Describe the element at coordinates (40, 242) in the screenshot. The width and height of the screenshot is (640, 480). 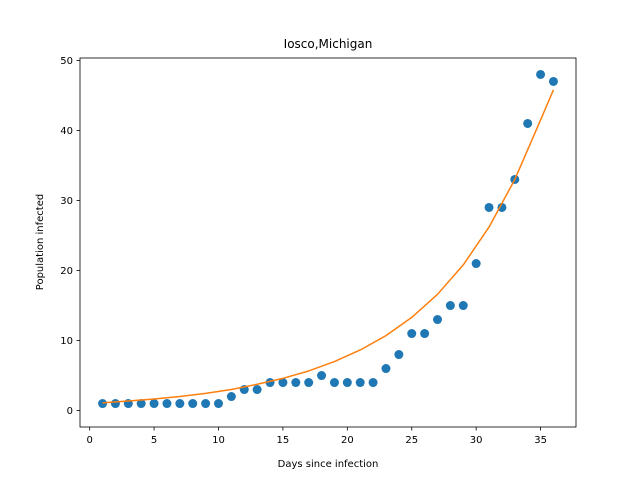
I see `y-axis-label: Population infected` at that location.